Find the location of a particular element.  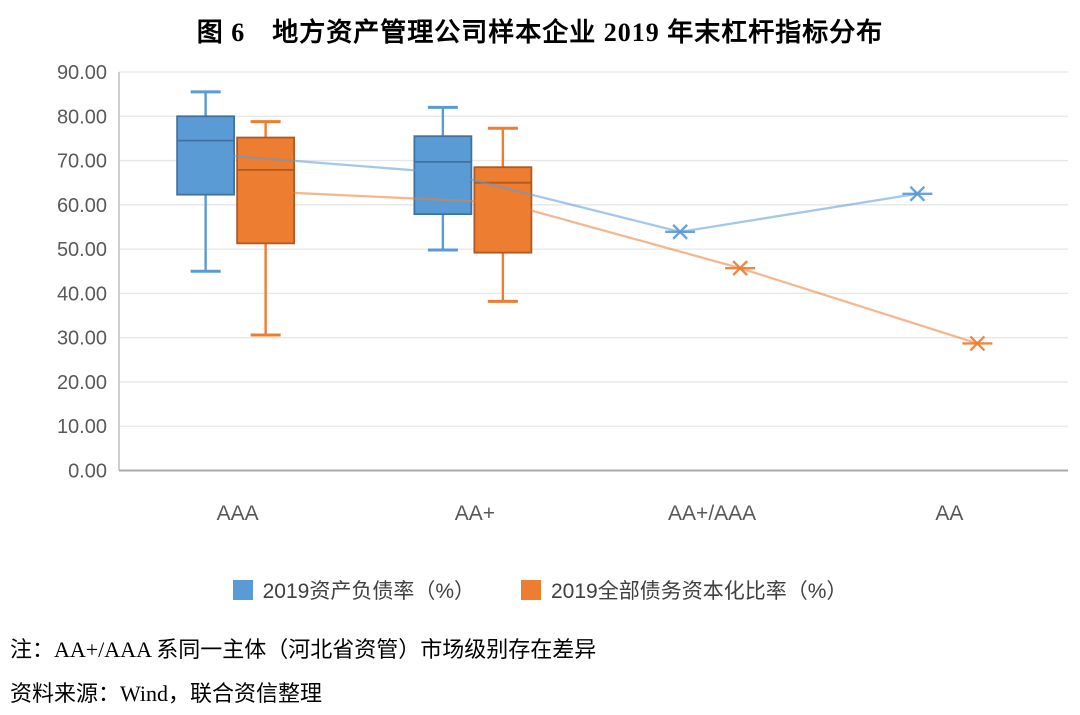

legend-swatch-orange-icon is located at coordinates (531, 590).